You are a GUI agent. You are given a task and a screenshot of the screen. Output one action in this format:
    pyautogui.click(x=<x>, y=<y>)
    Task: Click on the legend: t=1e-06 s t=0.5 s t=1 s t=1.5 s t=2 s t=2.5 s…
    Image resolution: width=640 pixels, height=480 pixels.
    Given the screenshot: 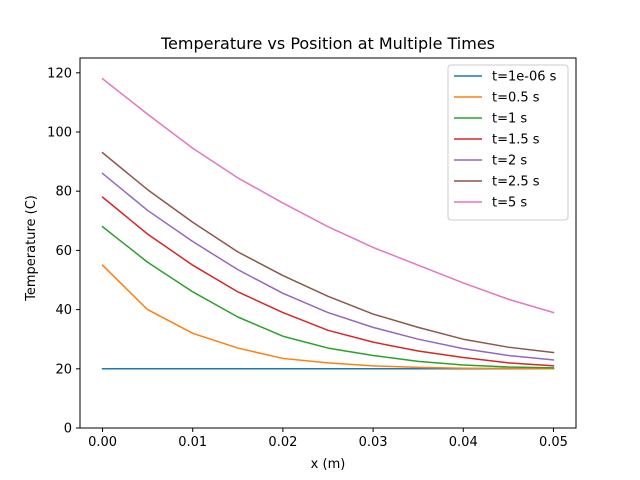 What is the action you would take?
    pyautogui.click(x=508, y=142)
    